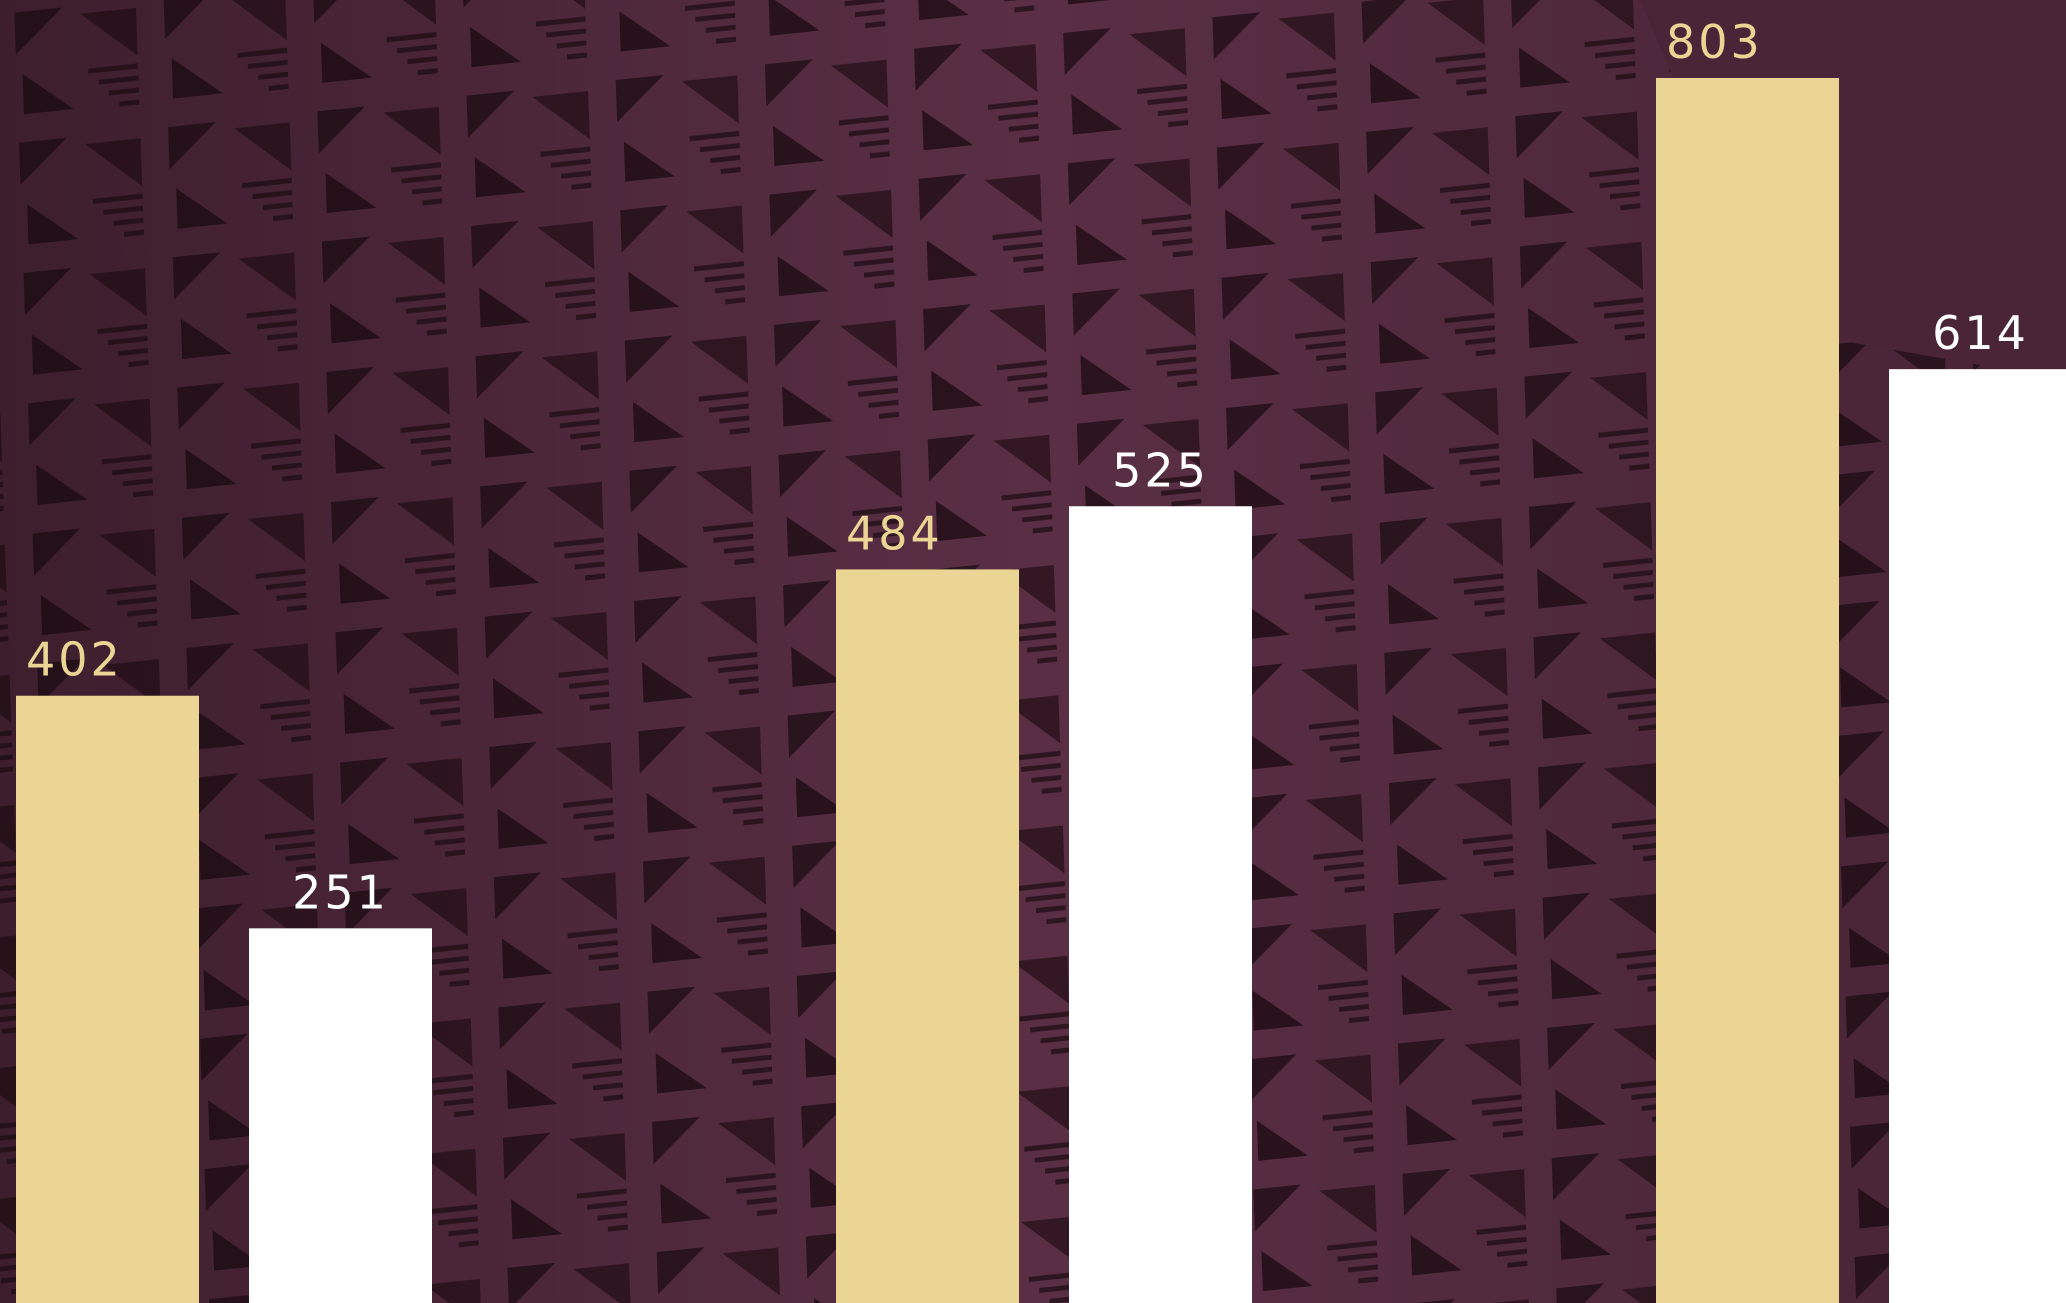  Describe the element at coordinates (894, 533) in the screenshot. I see `value-label: 484` at that location.